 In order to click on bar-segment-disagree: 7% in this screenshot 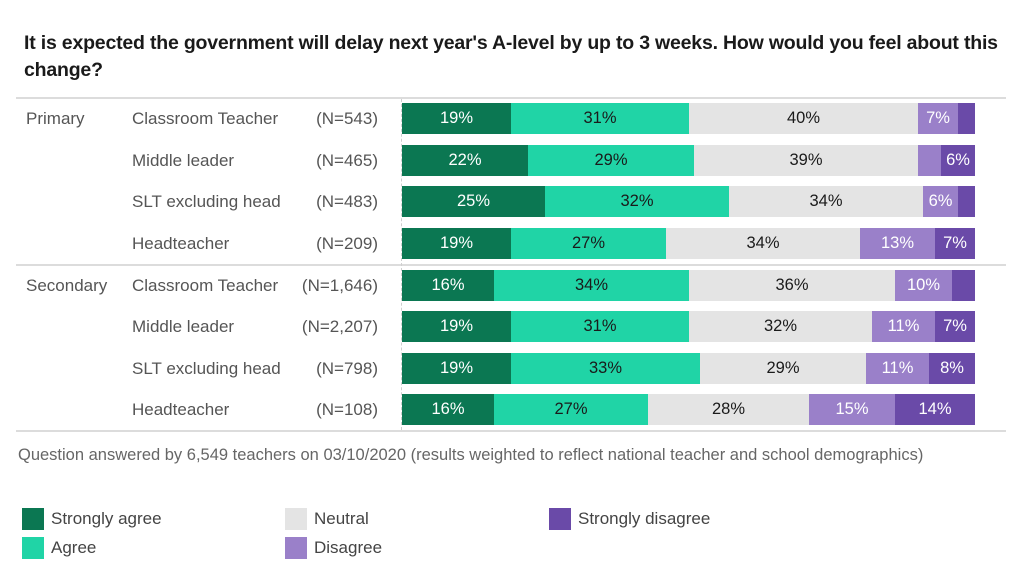, I will do `click(938, 118)`.